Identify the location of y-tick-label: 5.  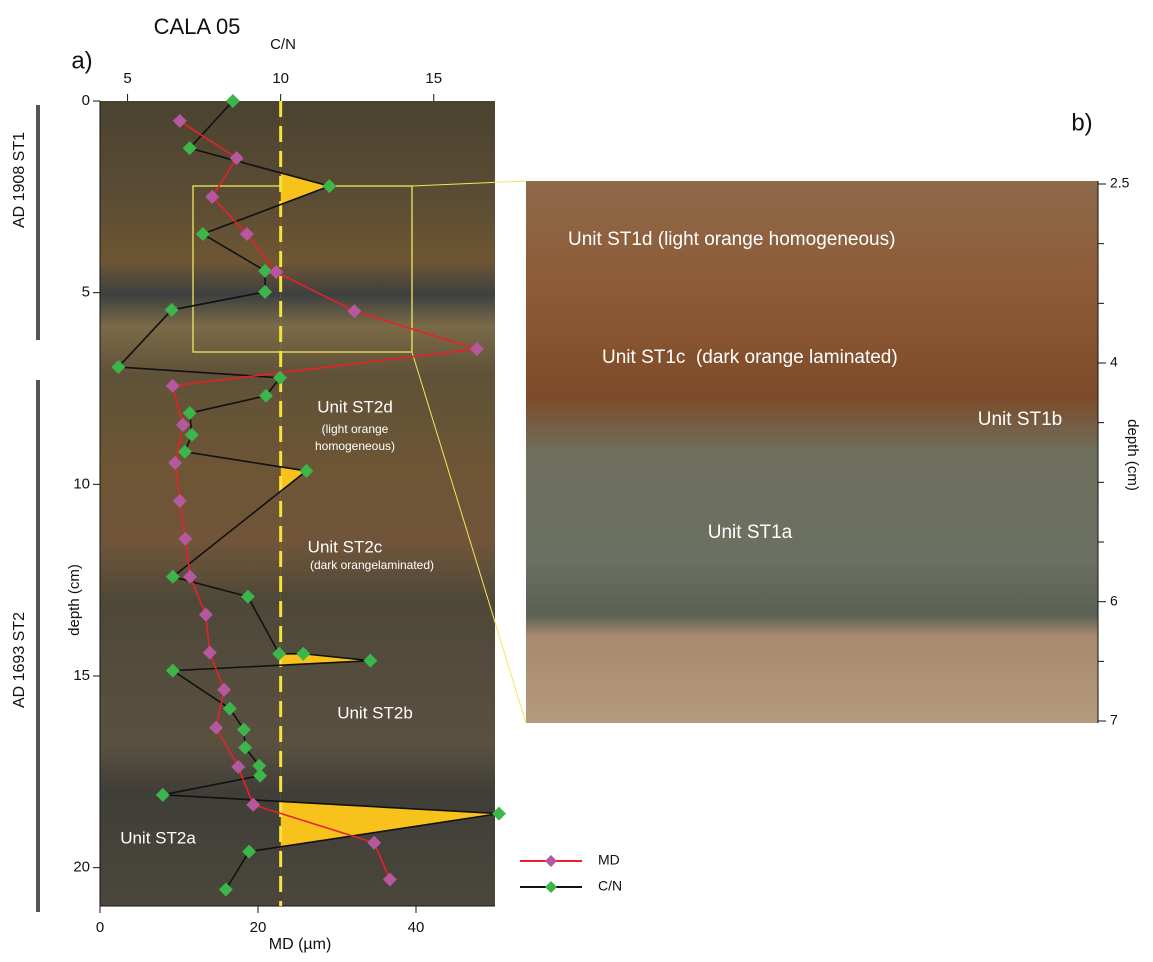
(86, 292).